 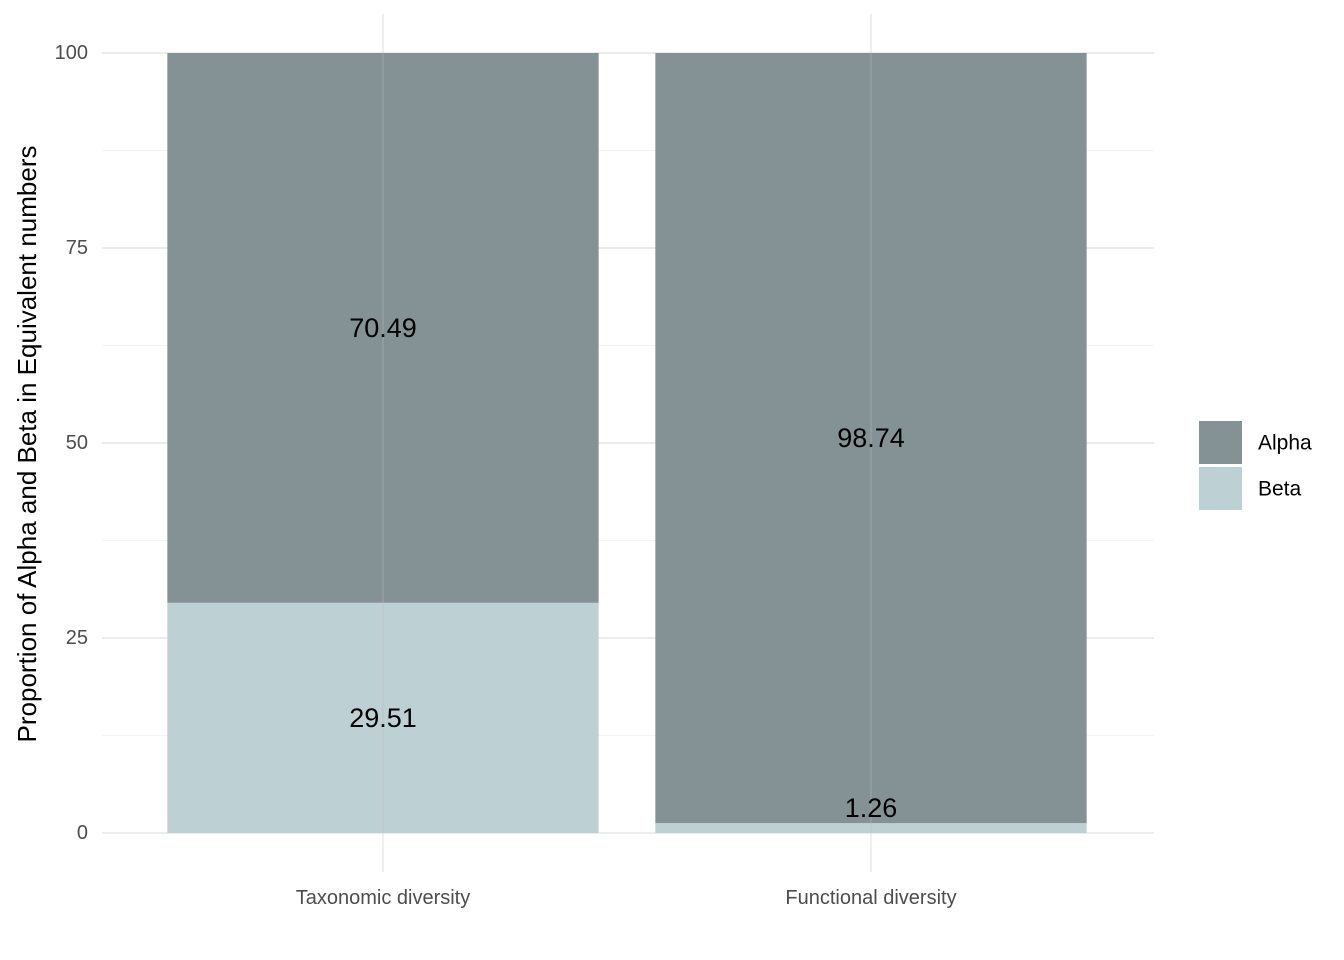 I want to click on y-tick-label: 100, so click(x=71, y=53).